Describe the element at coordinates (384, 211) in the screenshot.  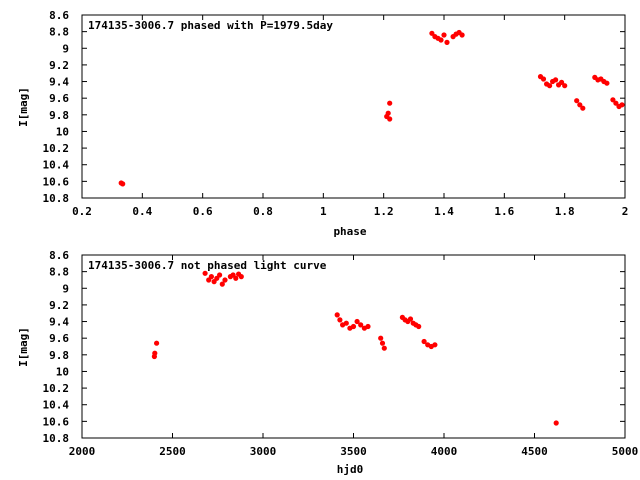
I see `x-tick-label: 1.2` at that location.